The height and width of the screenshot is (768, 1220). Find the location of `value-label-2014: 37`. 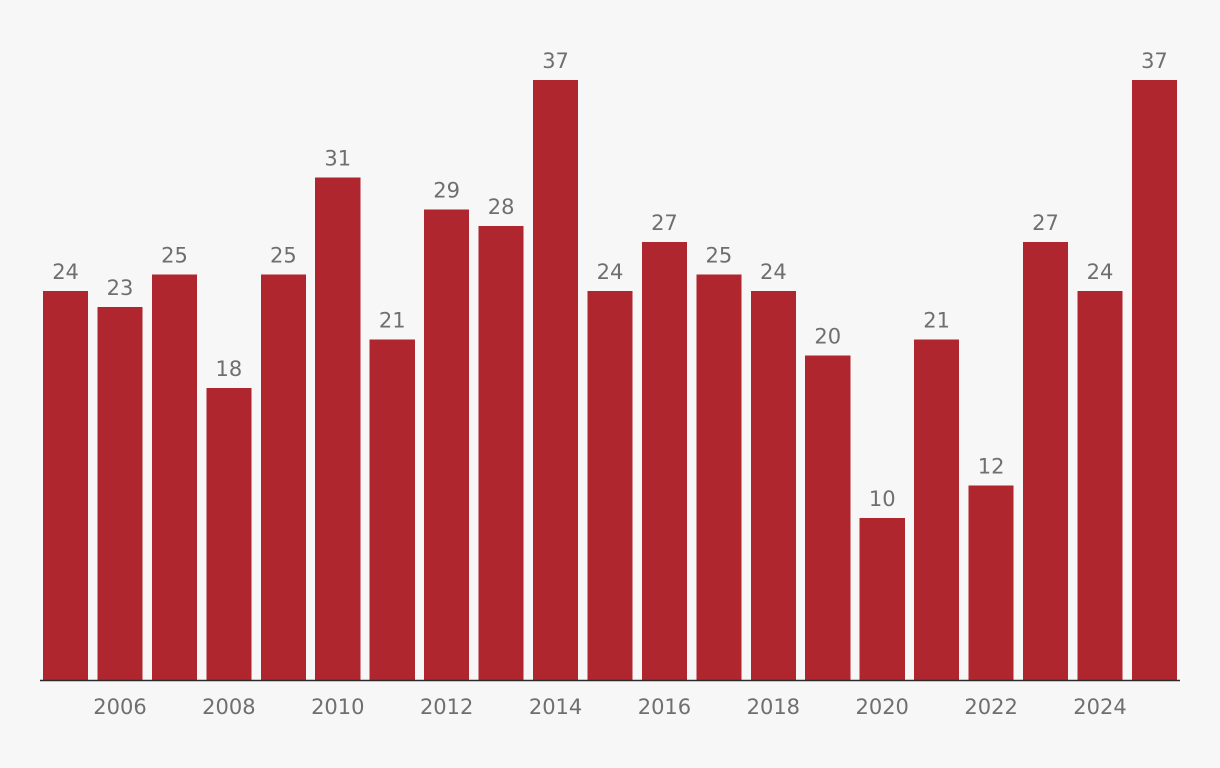

value-label-2014: 37 is located at coordinates (555, 61).